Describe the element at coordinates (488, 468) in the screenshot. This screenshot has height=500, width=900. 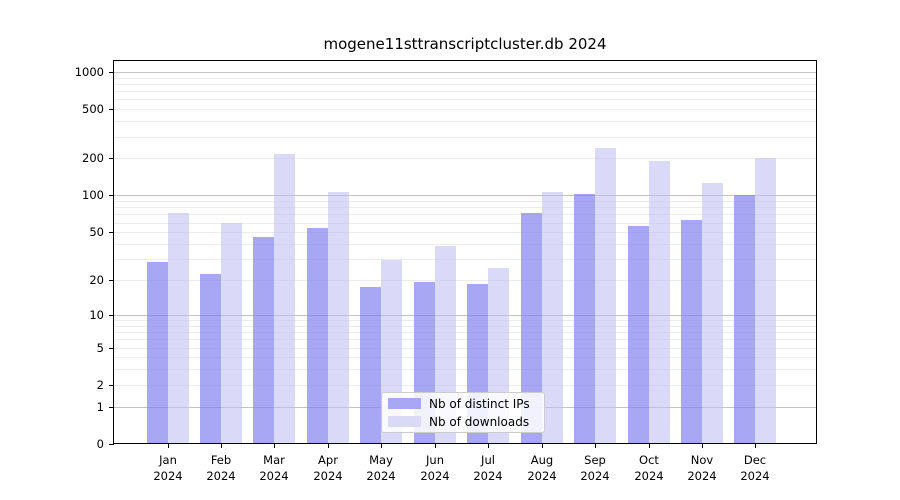
I see `x-tick-label: Jul 2024` at that location.